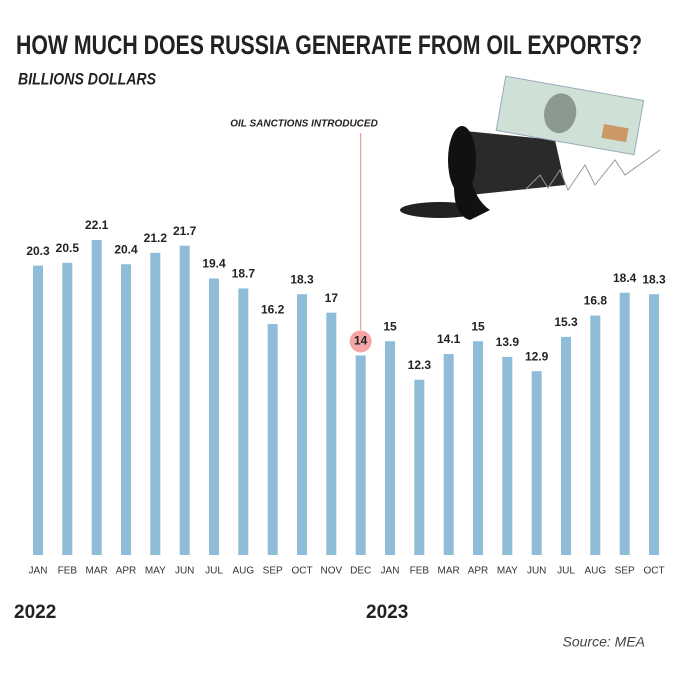 The width and height of the screenshot is (690, 675). I want to click on source-note: Source: MEA, so click(604, 642).